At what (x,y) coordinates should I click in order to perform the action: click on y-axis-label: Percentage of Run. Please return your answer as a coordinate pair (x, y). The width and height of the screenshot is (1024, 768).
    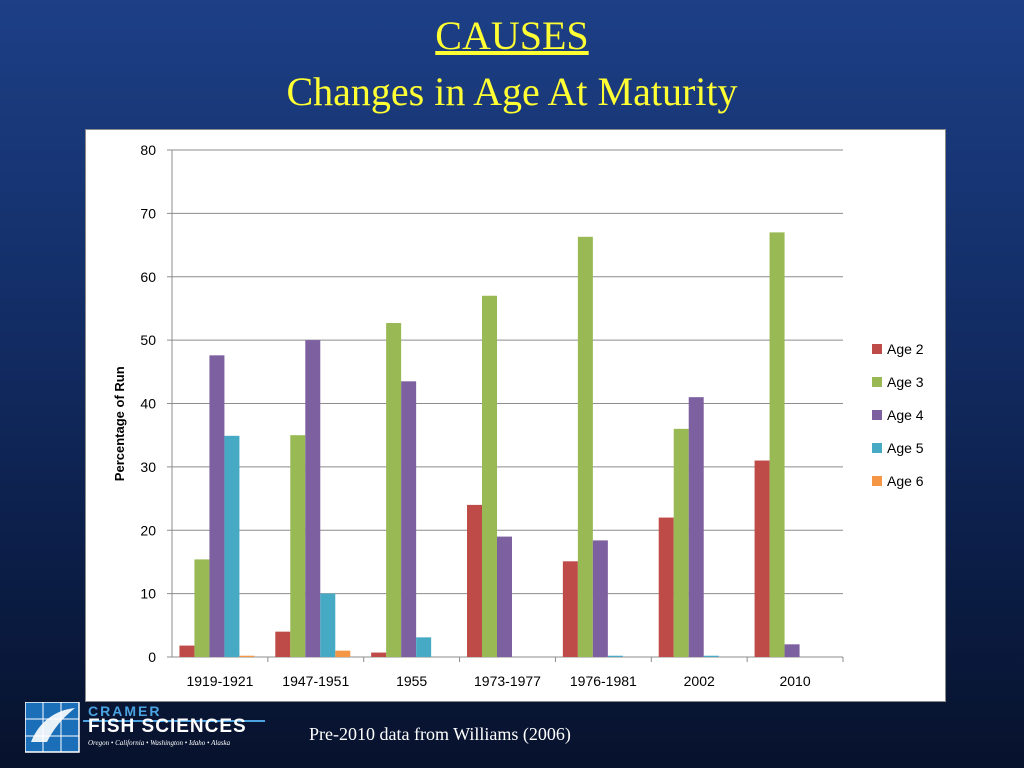
    Looking at the image, I should click on (119, 423).